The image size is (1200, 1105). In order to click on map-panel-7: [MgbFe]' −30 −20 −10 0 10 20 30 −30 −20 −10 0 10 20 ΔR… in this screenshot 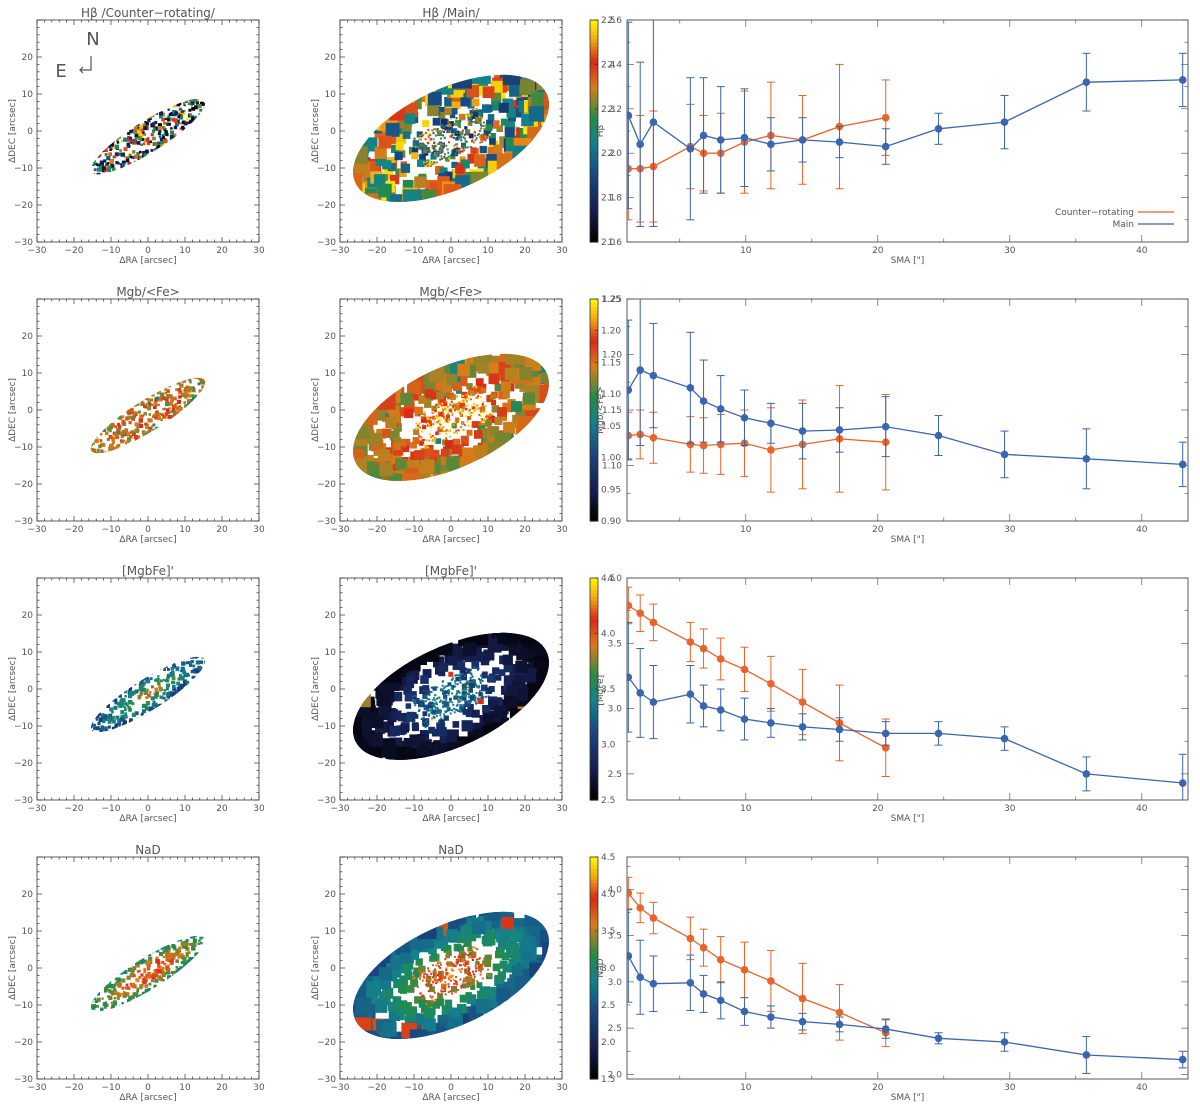, I will do `click(463, 694)`.